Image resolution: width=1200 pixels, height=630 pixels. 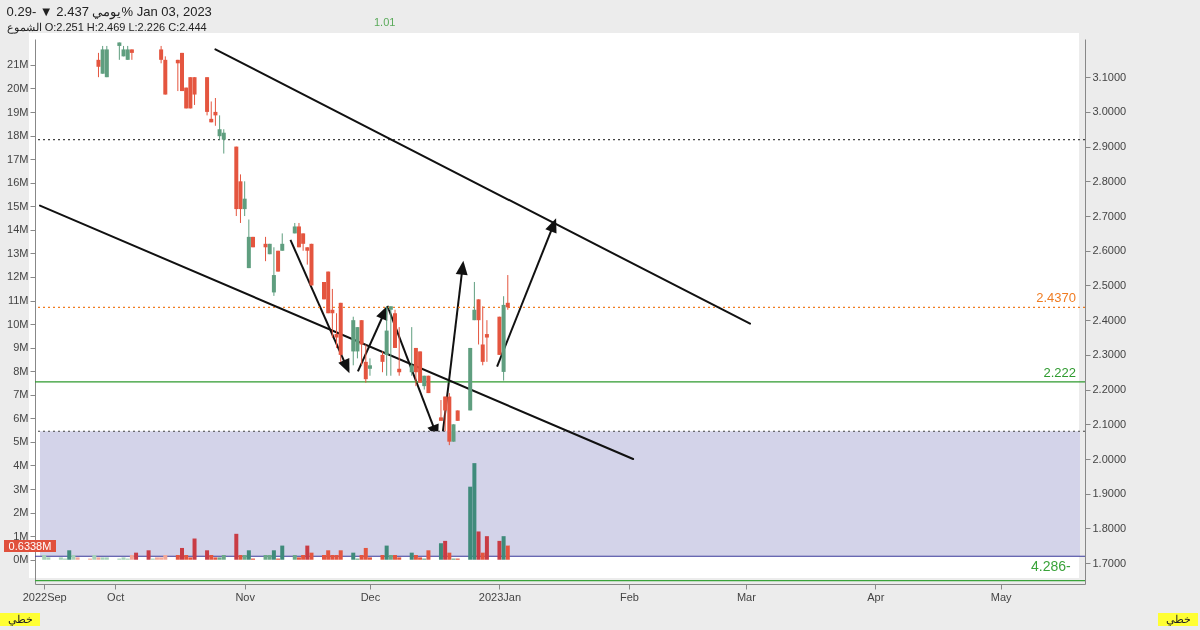 I want to click on y2-tick-label: 1.9000, so click(x=1109, y=493).